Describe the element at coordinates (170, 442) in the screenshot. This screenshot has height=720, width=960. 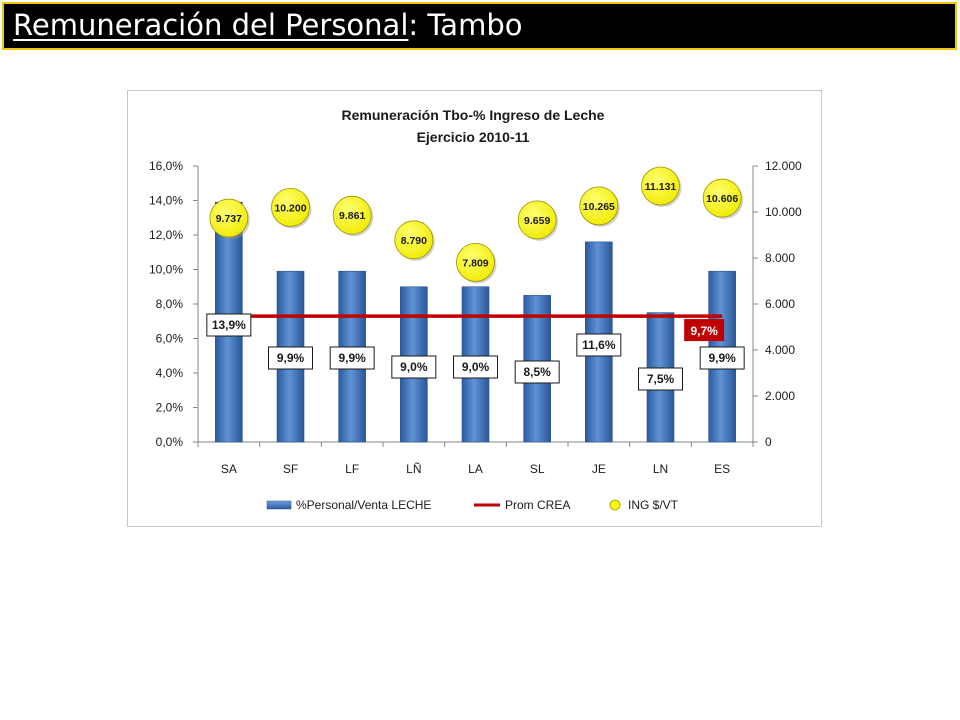
I see `left-tick-label: 0,0%` at that location.